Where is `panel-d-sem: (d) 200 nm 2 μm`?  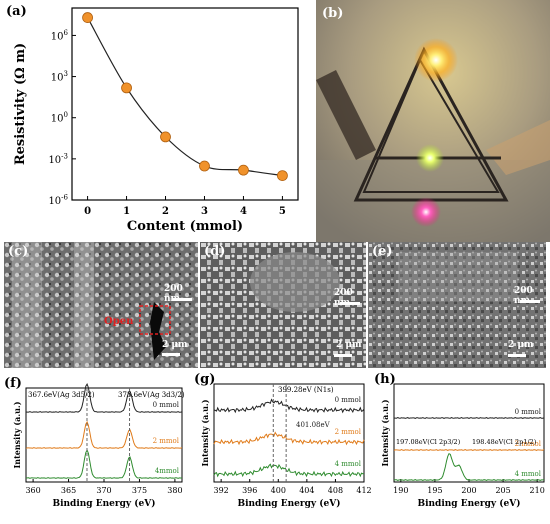
panel-d-sem: (d) 200 nm 2 μm is located at coordinates (283, 305).